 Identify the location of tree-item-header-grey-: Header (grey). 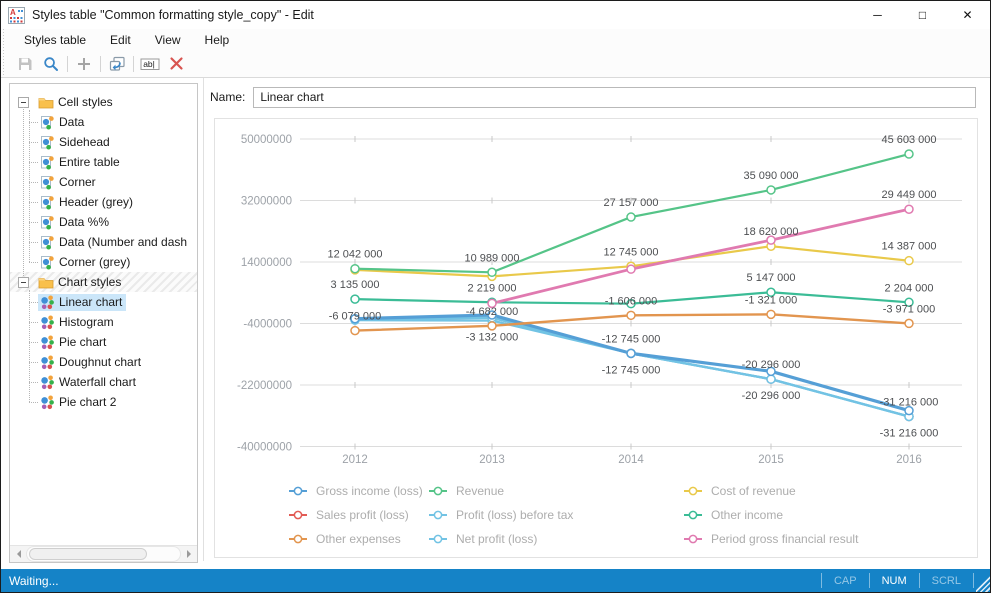
(103, 202).